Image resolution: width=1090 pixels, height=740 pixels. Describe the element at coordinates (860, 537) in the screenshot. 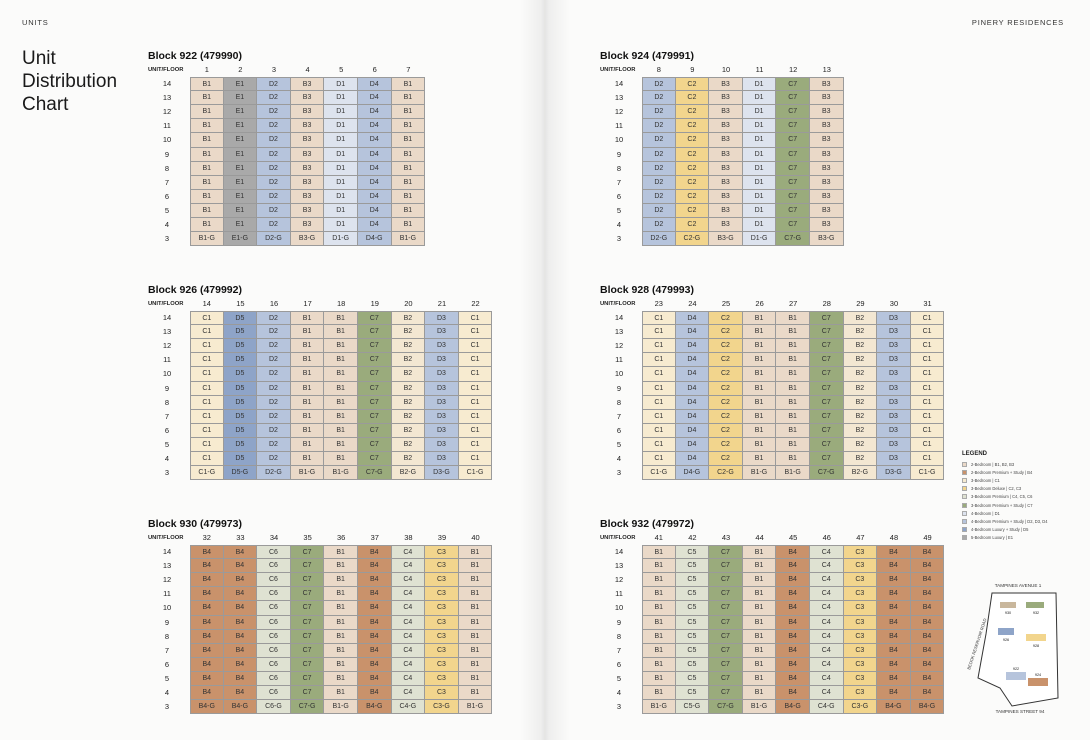

I see `unit-number: 47` at that location.